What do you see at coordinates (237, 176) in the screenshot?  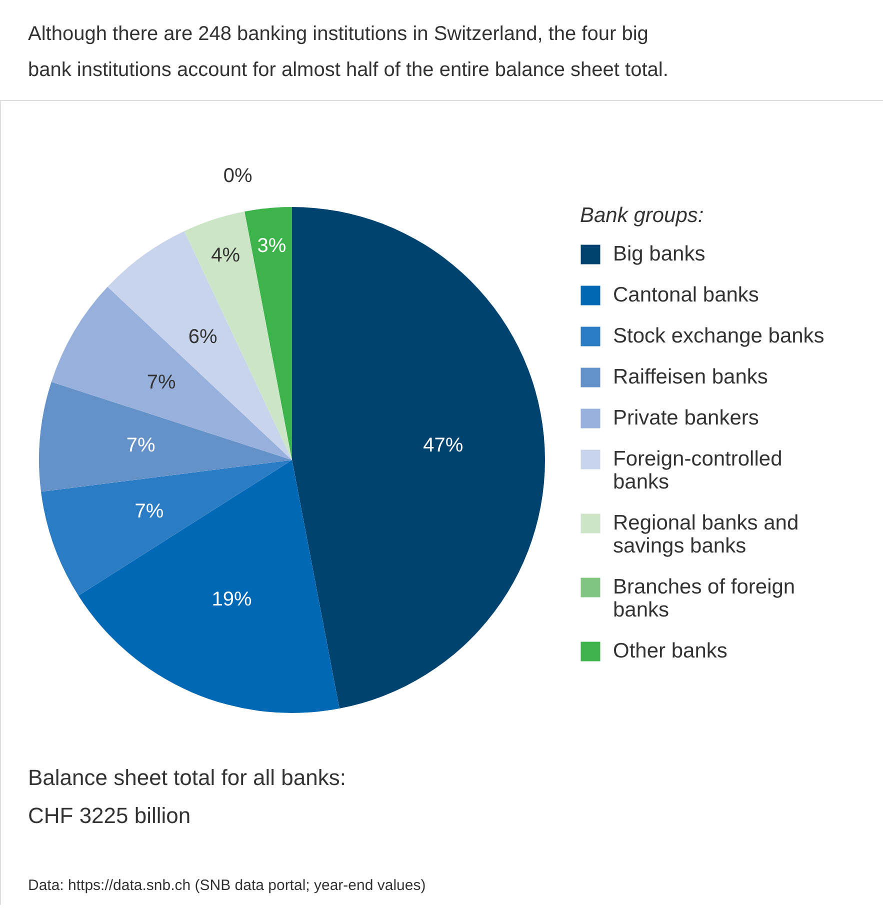 I see `text: 0%` at bounding box center [237, 176].